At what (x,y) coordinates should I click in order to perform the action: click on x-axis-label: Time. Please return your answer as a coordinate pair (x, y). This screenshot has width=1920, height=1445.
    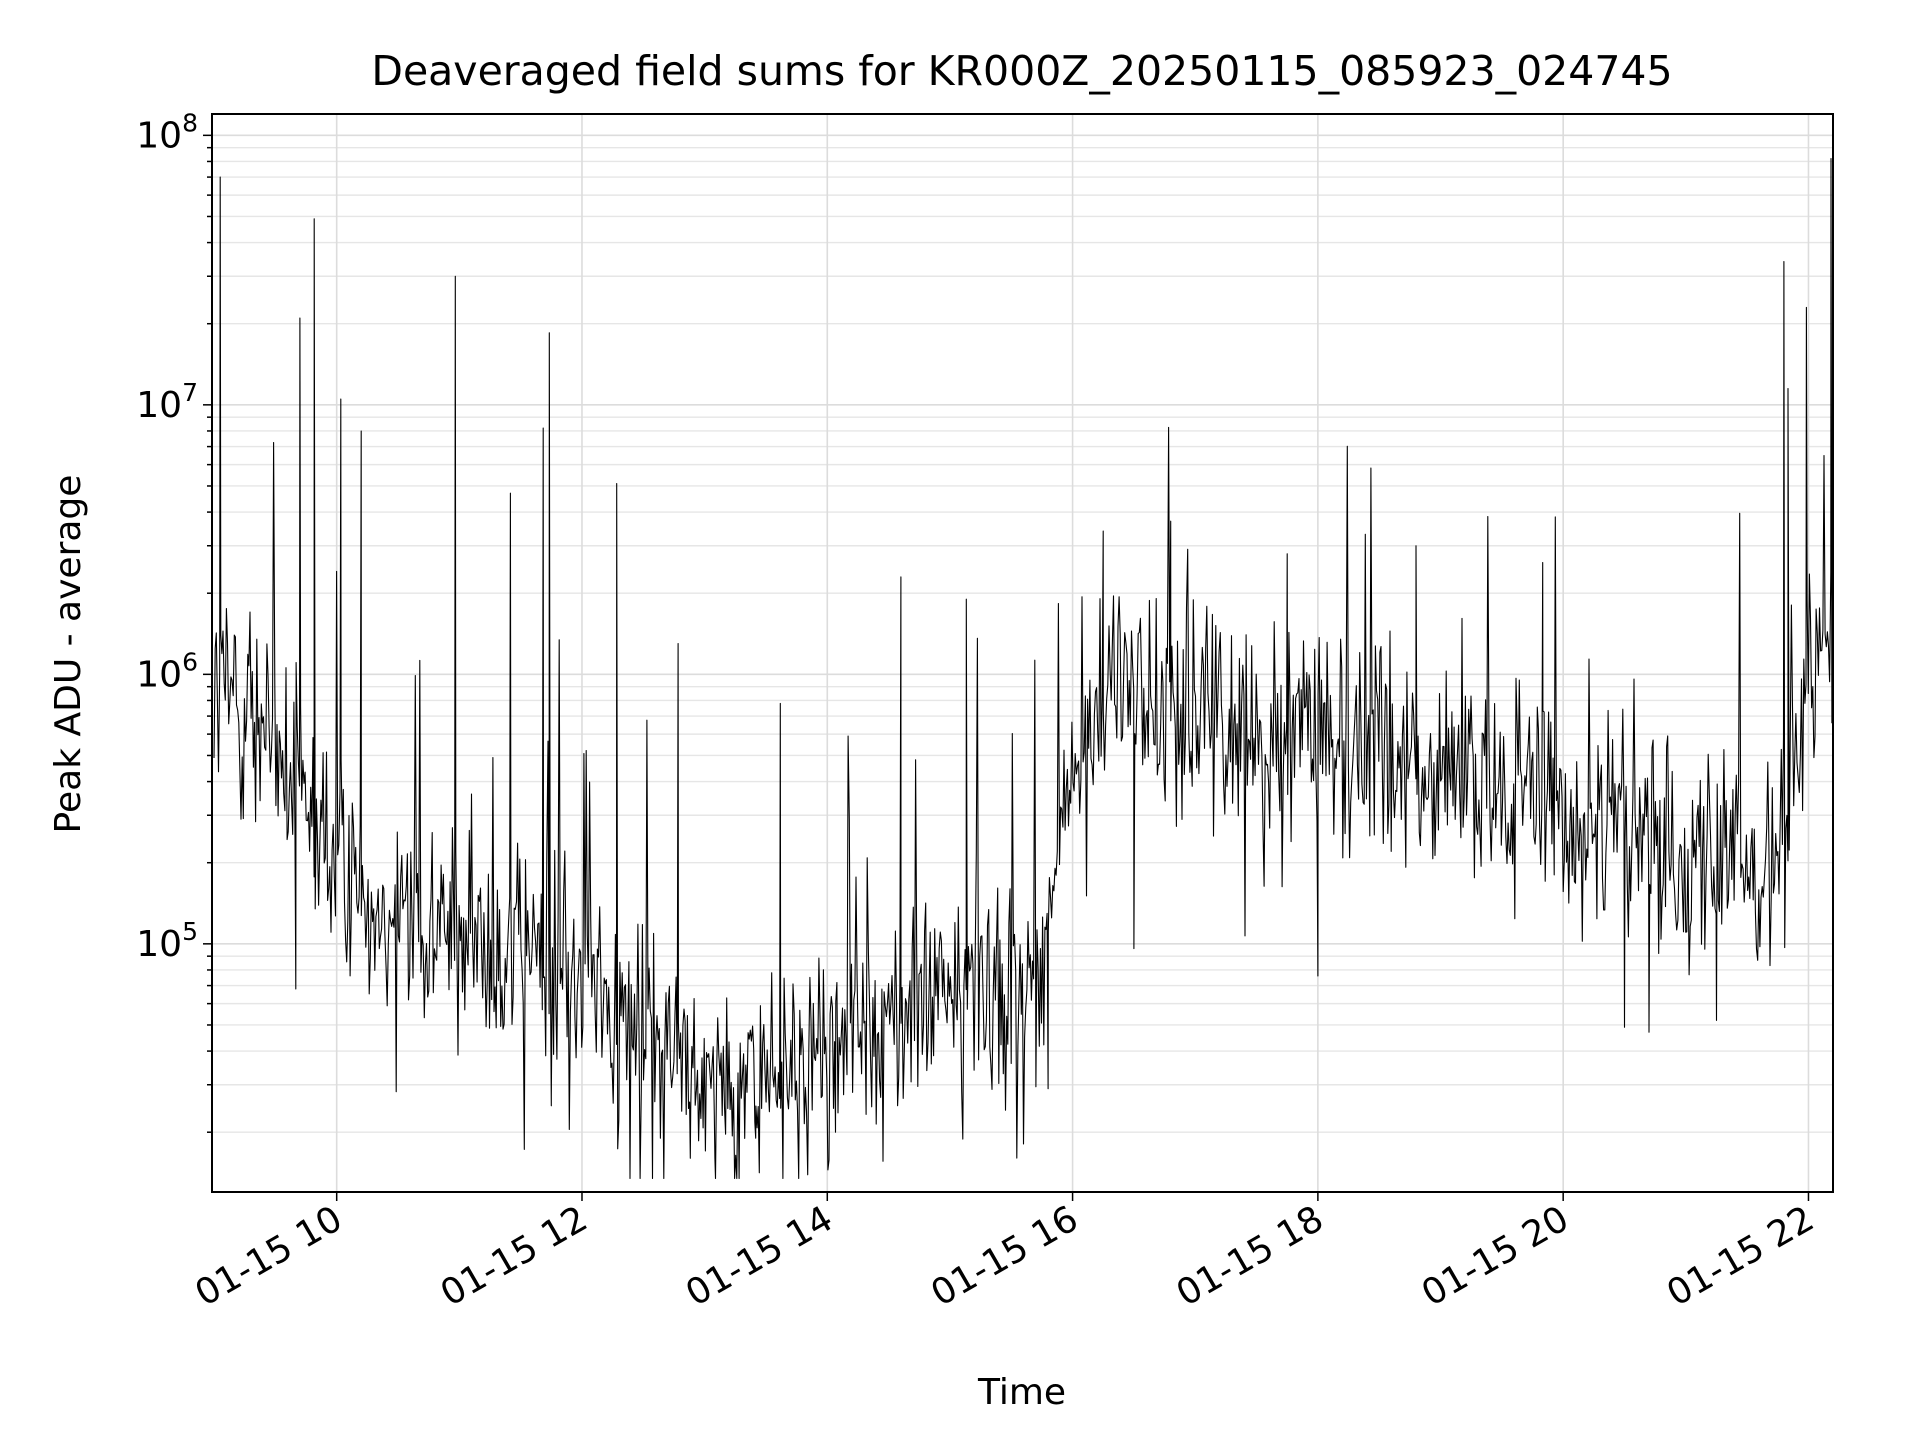
    Looking at the image, I should click on (1021, 1392).